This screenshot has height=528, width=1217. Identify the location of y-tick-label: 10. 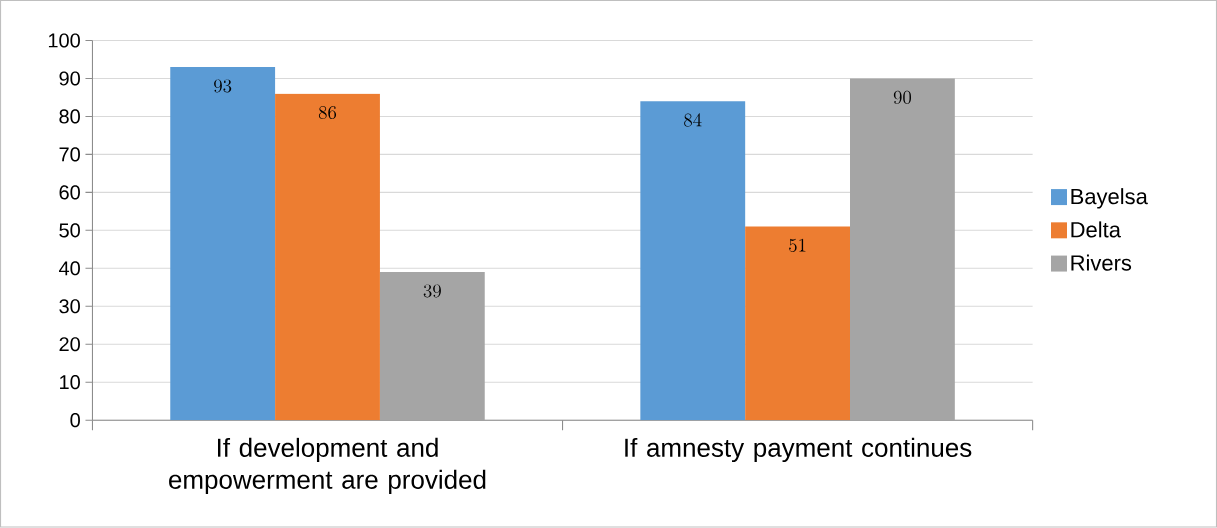
(70, 382).